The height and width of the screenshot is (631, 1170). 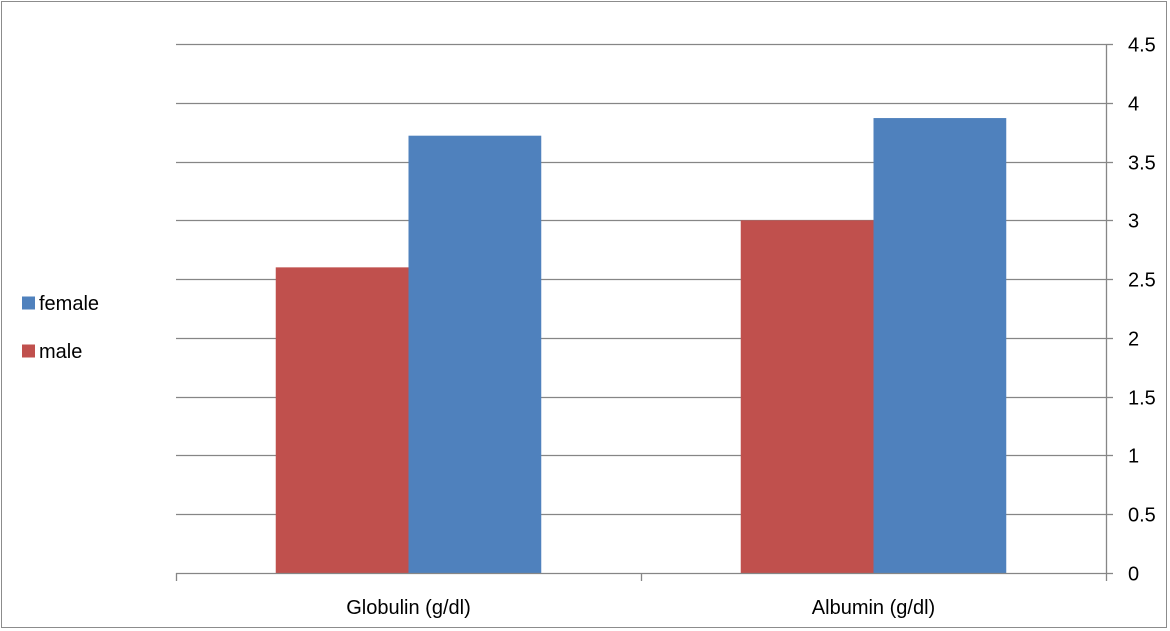 What do you see at coordinates (1142, 516) in the screenshot?
I see `y-tick-label: 0.5` at bounding box center [1142, 516].